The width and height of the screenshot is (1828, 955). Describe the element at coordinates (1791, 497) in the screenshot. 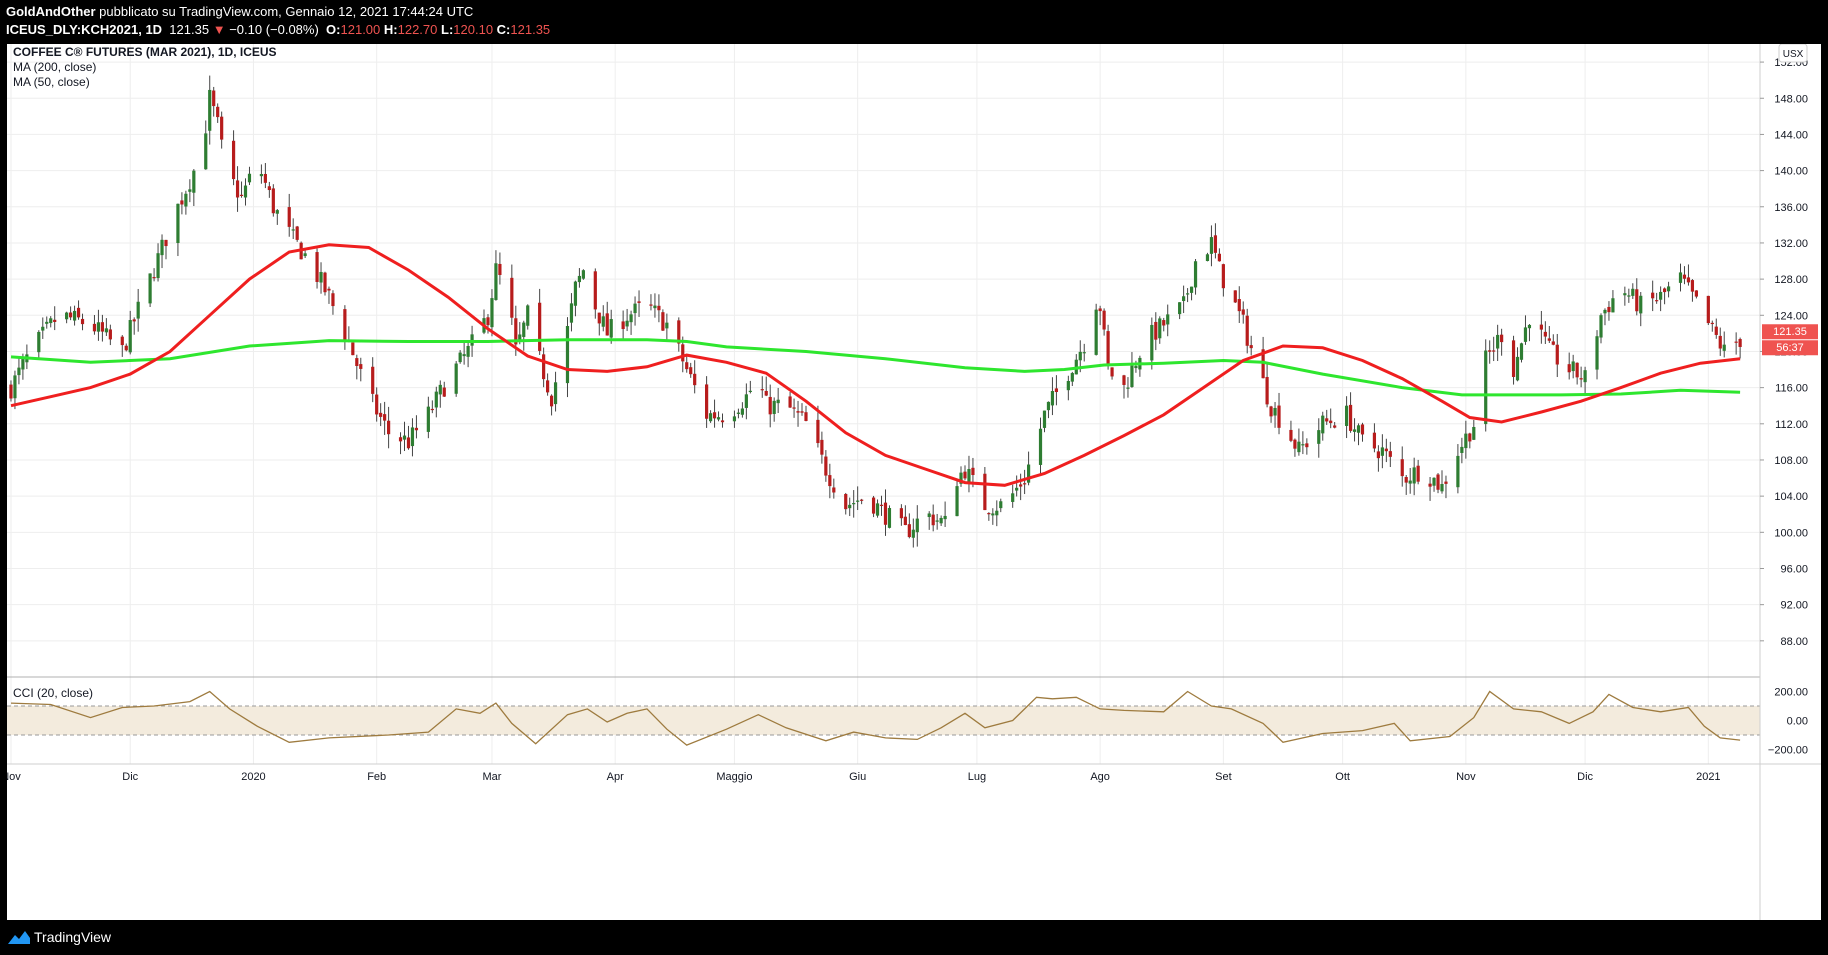

I see `price-tick-label: 104.00` at that location.